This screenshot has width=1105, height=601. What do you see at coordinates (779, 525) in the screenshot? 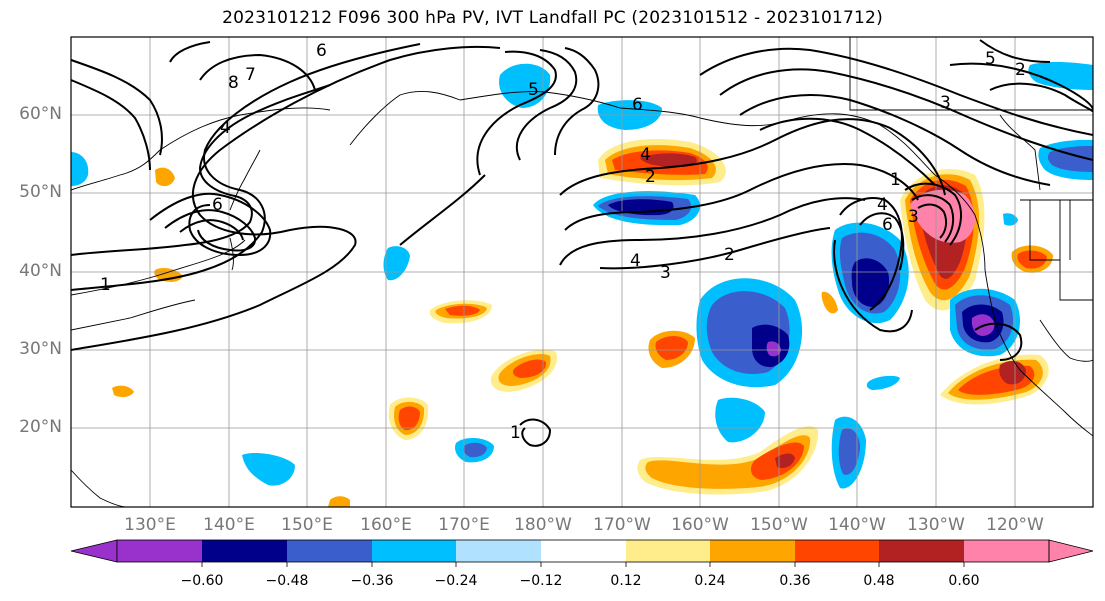
I see `lon-label: 150°W` at bounding box center [779, 525].